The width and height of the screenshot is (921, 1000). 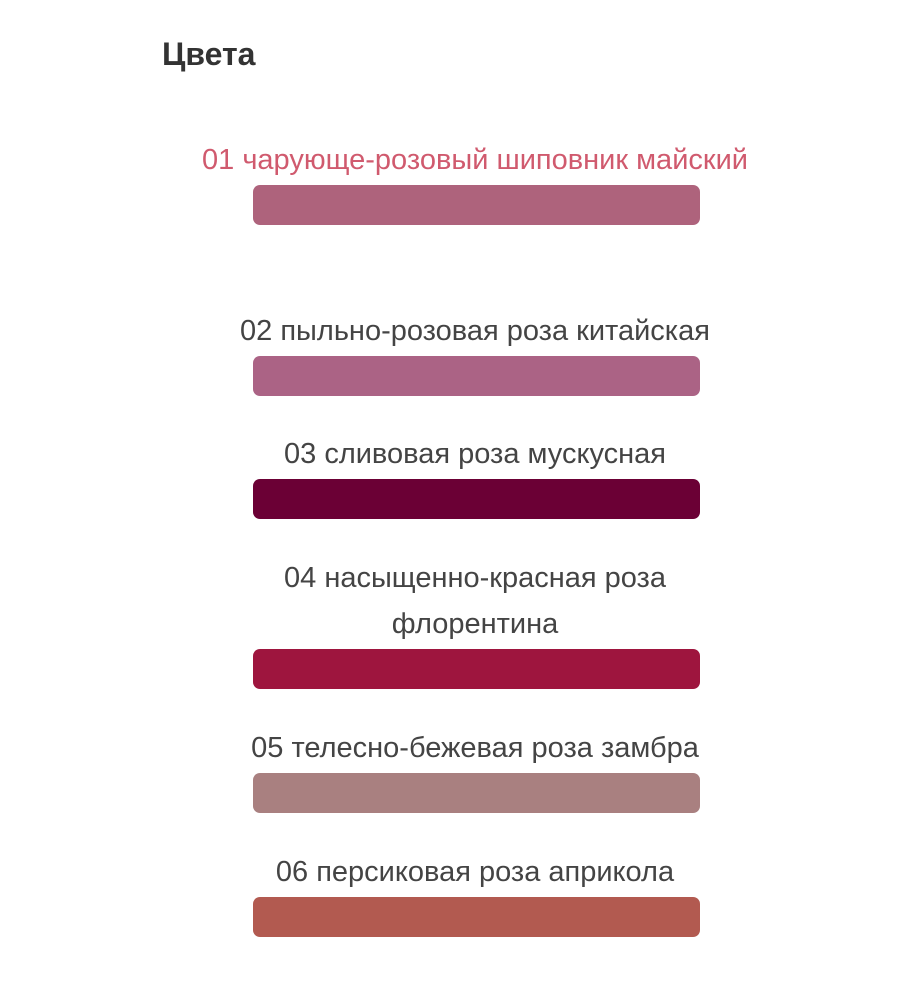 I want to click on color-option-01: 01 чарующе-розовый шиповник майский, so click(x=475, y=181).